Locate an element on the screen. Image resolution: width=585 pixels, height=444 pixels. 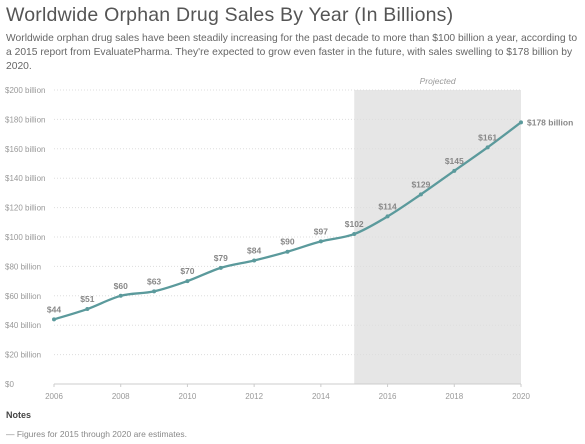
x-tick-label: 2018 is located at coordinates (454, 396).